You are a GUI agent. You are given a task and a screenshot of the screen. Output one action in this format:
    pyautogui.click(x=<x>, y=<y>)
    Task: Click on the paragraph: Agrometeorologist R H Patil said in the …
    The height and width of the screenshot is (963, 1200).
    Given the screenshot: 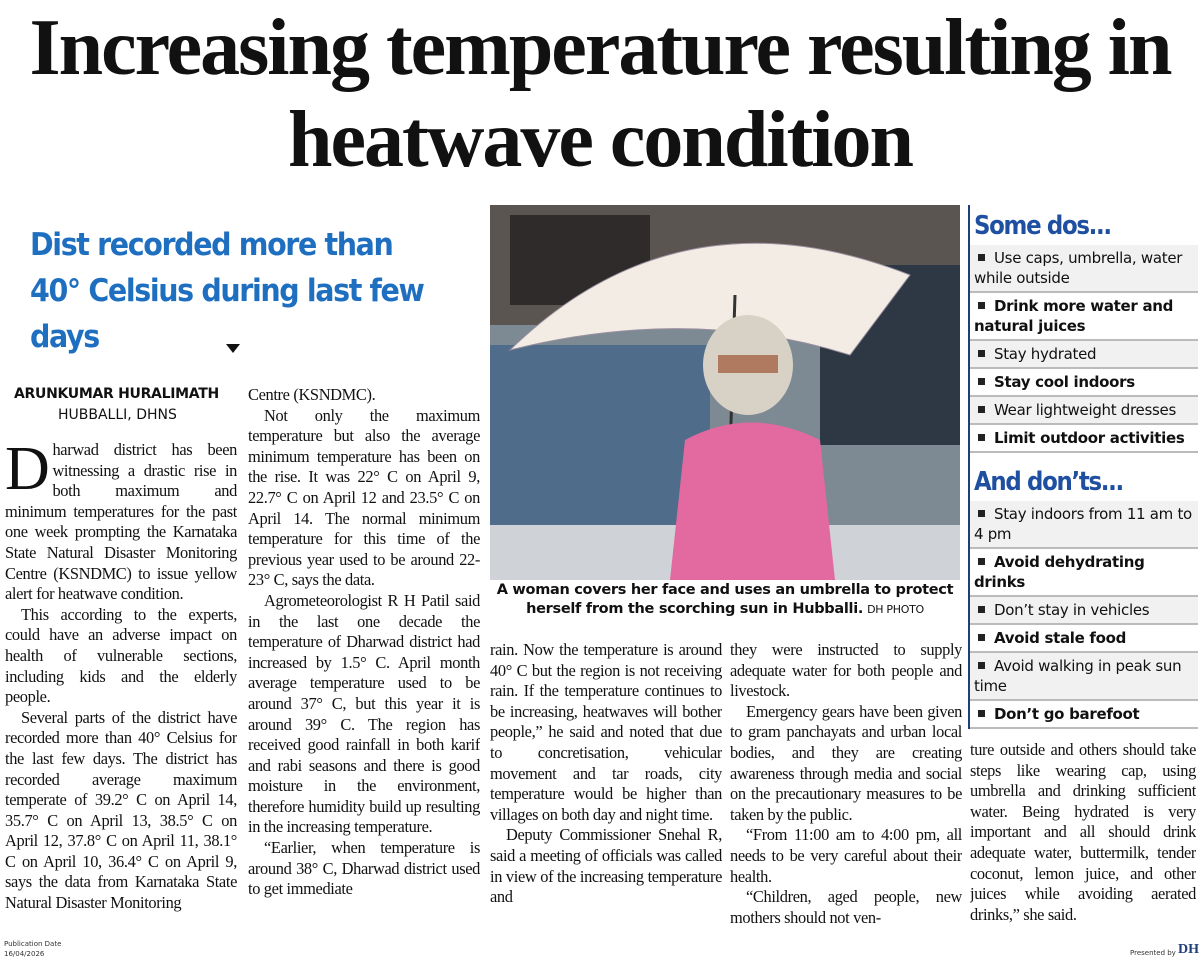 What is the action you would take?
    pyautogui.click(x=364, y=713)
    